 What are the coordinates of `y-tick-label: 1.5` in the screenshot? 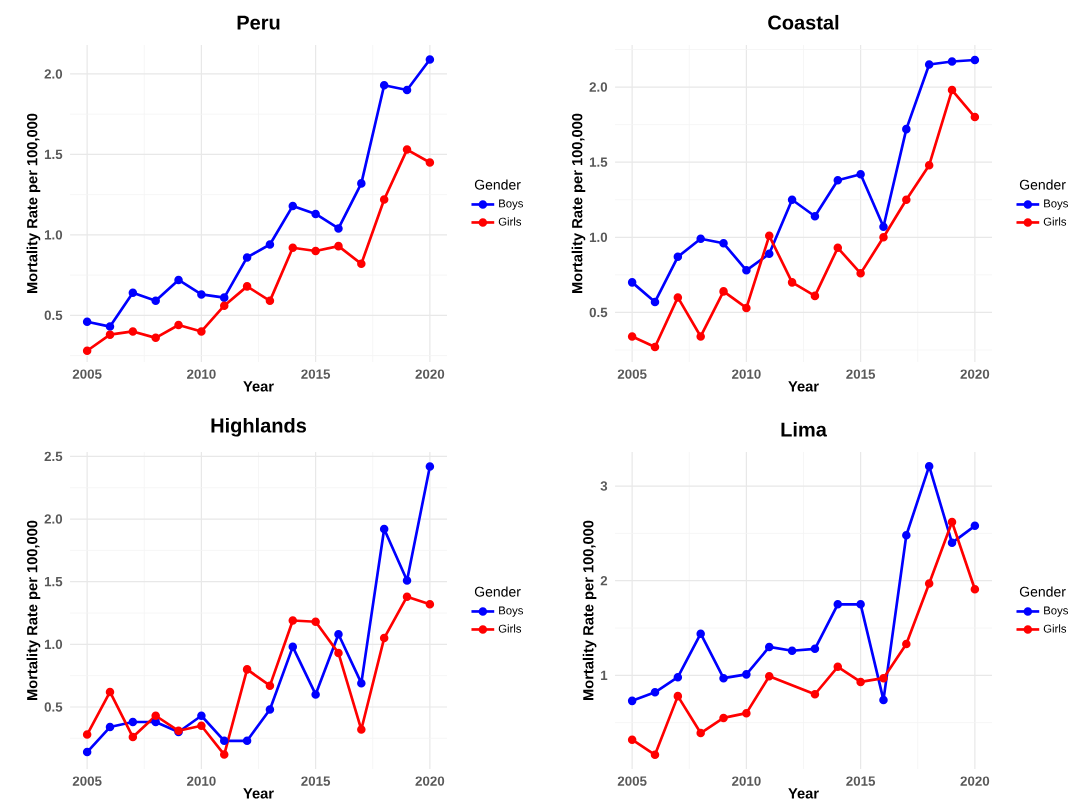 It's located at (598, 162).